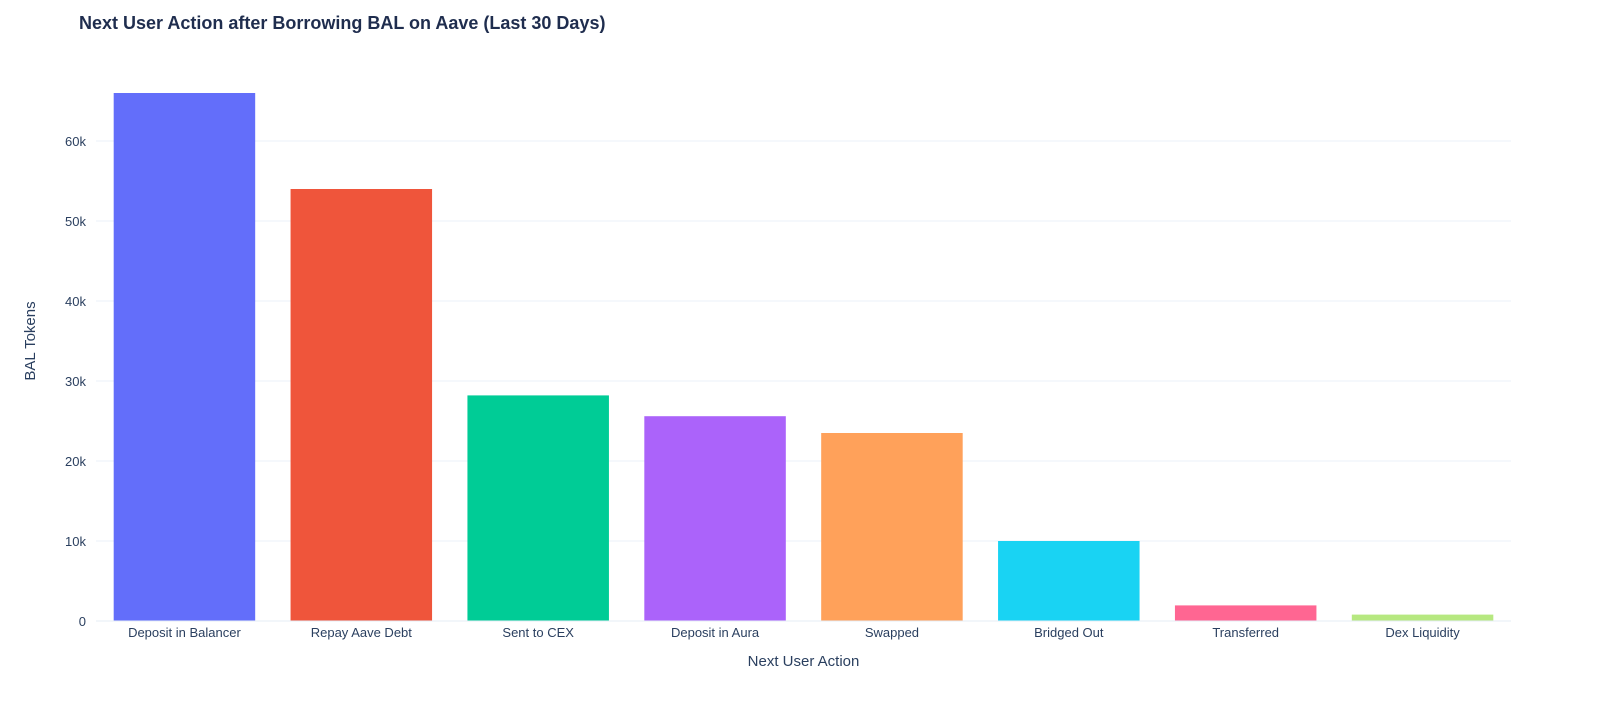 The height and width of the screenshot is (708, 1600). What do you see at coordinates (715, 518) in the screenshot?
I see `bar-deposit-in-aura` at bounding box center [715, 518].